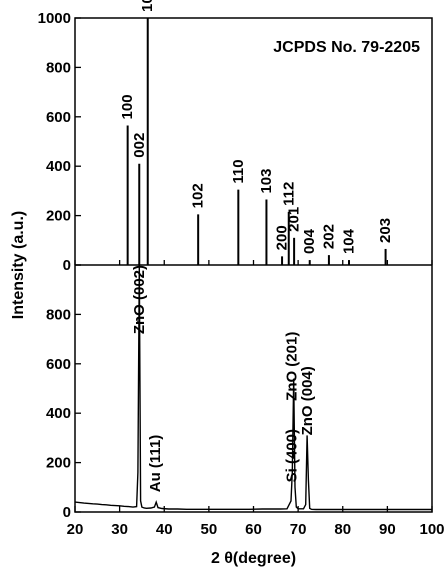 This screenshot has height=574, width=447. Describe the element at coordinates (75, 529) in the screenshot. I see `x-tick-label: 20` at that location.